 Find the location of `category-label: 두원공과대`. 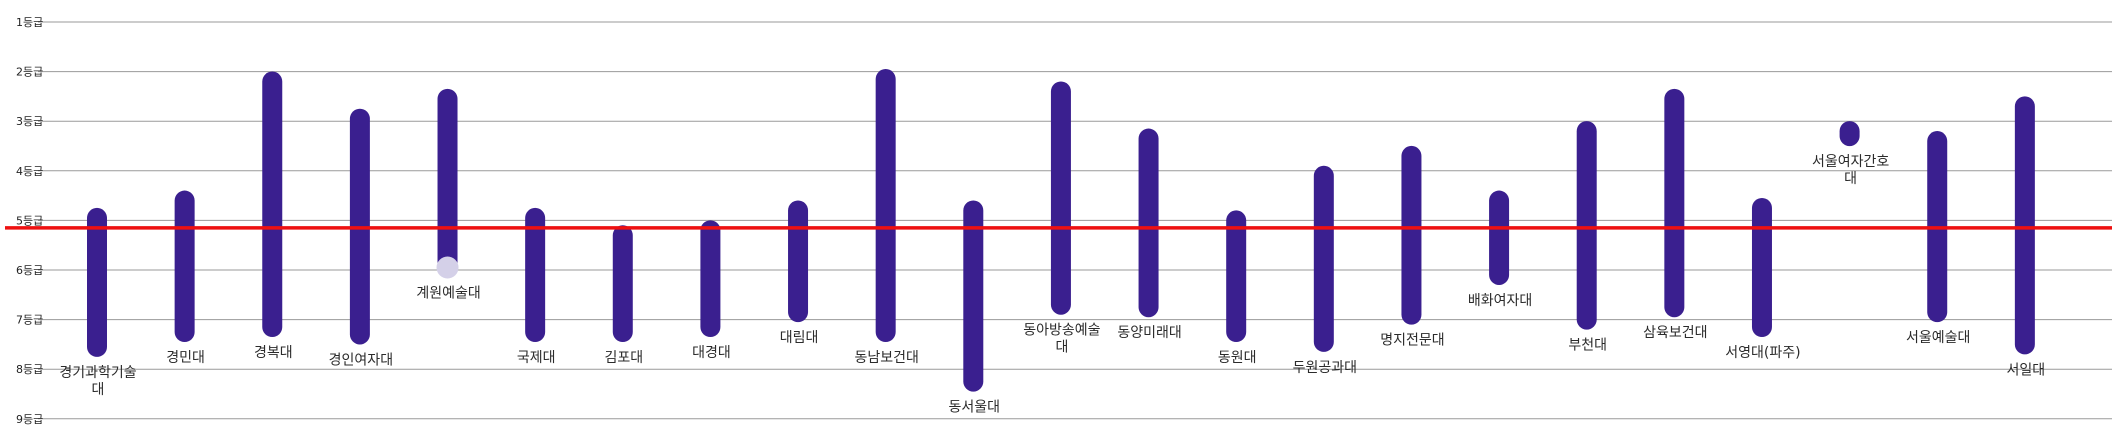

category-label: 두원공과대 is located at coordinates (1325, 368).